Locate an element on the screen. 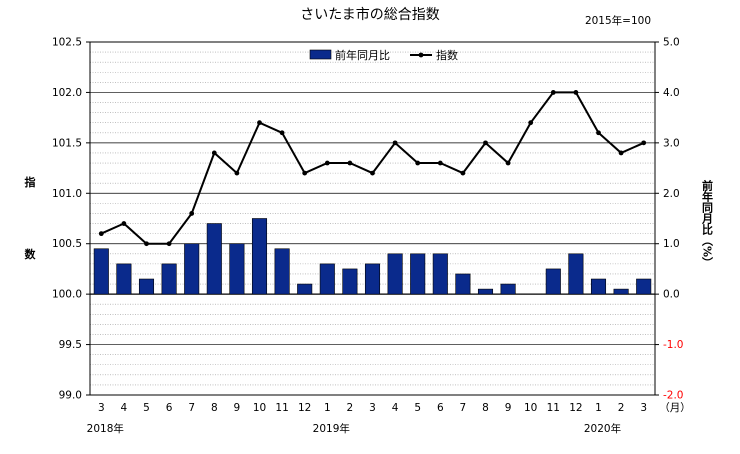 This screenshot has height=454, width=740. right-tick-label: 0.0 is located at coordinates (671, 295).